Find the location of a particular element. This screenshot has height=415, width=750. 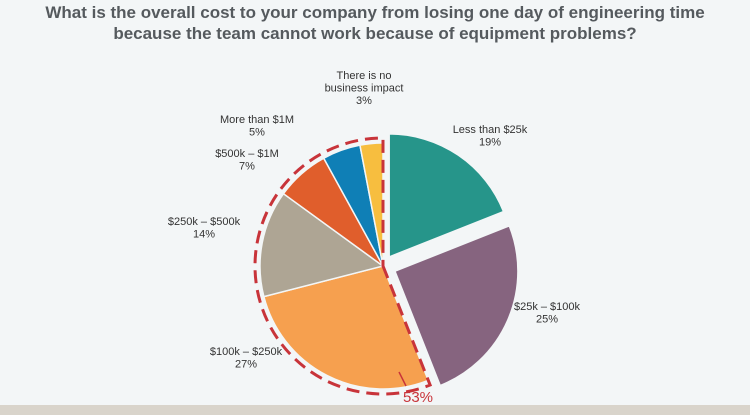

slice-category-label: $25k – $100k is located at coordinates (547, 307).